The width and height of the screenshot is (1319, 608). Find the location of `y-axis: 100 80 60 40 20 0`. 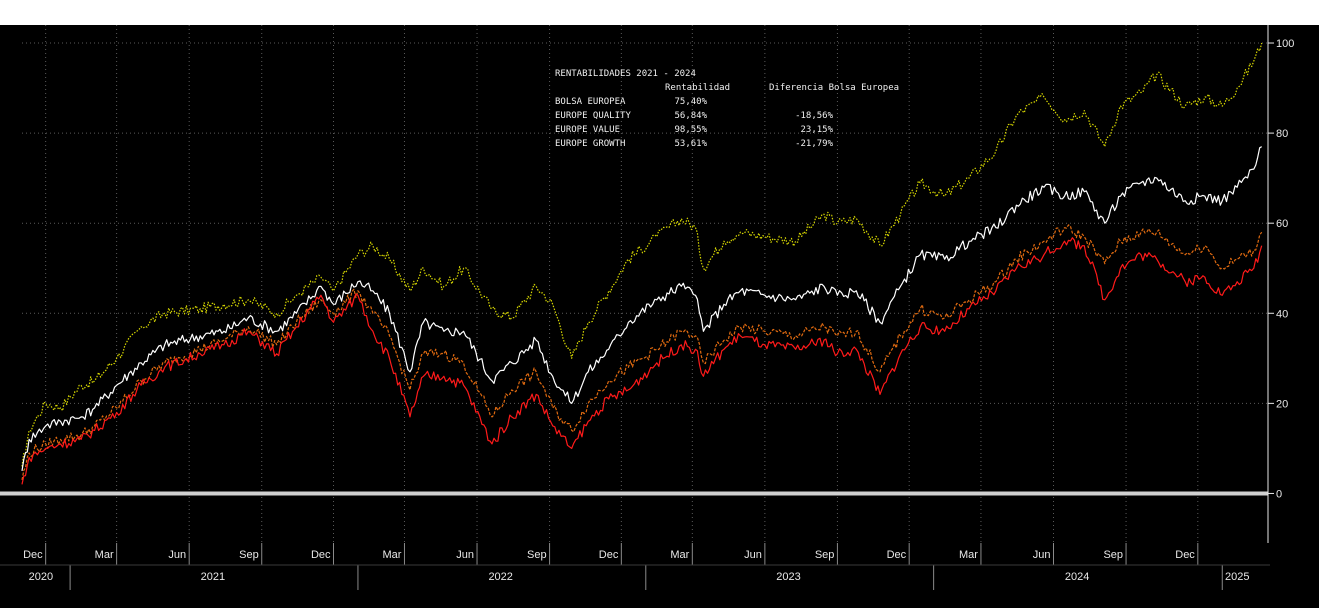

y-axis: 100 80 60 40 20 0 is located at coordinates (1280, 284).